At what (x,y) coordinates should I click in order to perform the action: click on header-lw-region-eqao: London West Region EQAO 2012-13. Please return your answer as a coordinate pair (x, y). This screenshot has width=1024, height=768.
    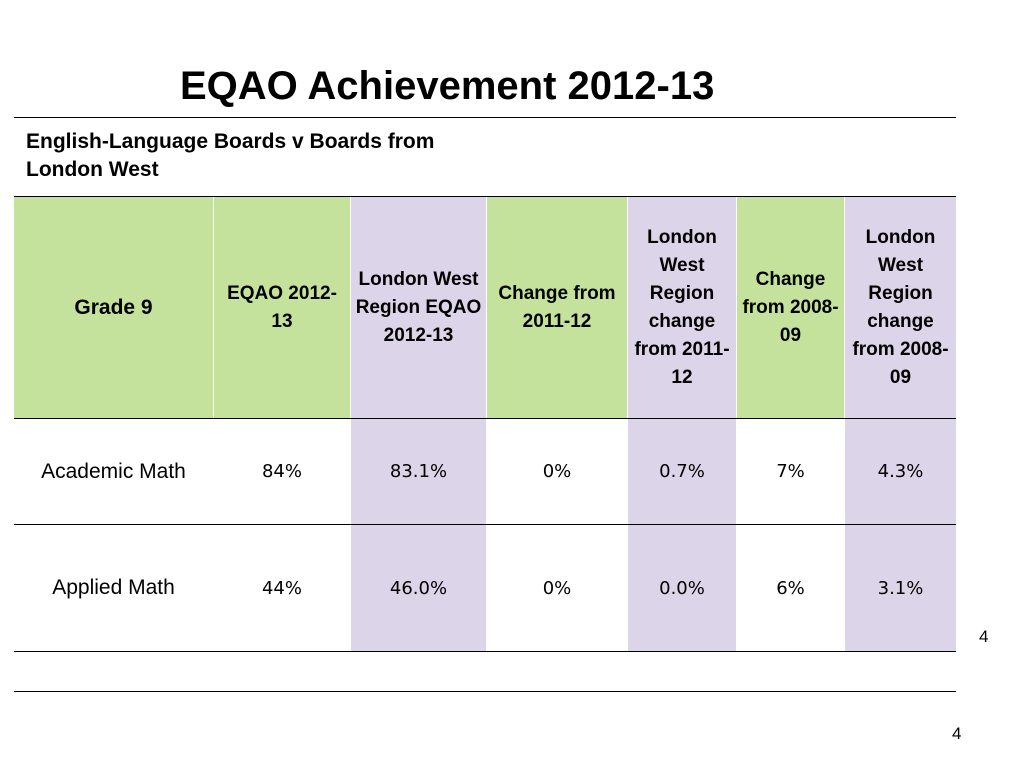
    Looking at the image, I should click on (418, 307).